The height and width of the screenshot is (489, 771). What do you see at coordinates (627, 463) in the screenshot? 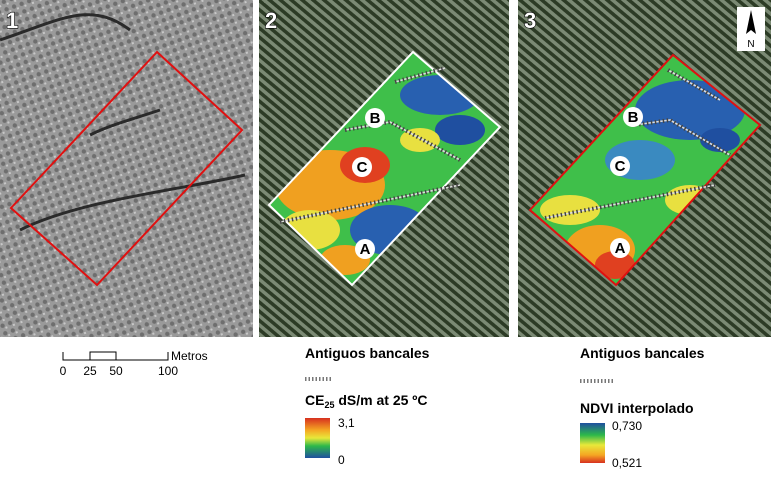
I see `ramp-min: 0,521` at bounding box center [627, 463].